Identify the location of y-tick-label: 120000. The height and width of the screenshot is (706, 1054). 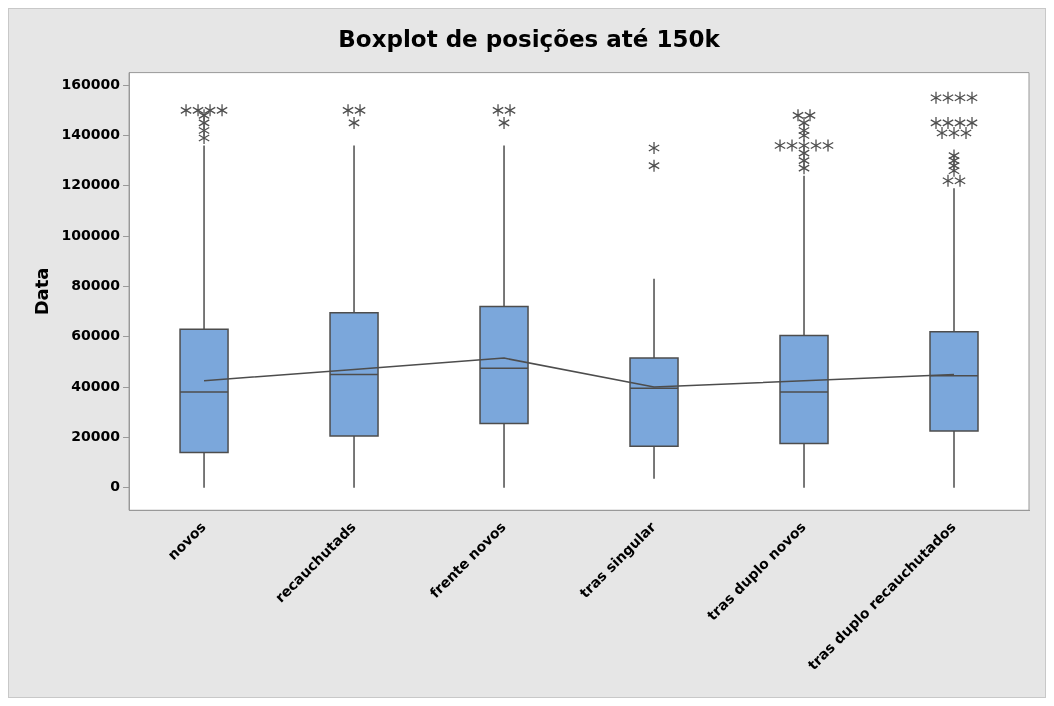
(91, 184).